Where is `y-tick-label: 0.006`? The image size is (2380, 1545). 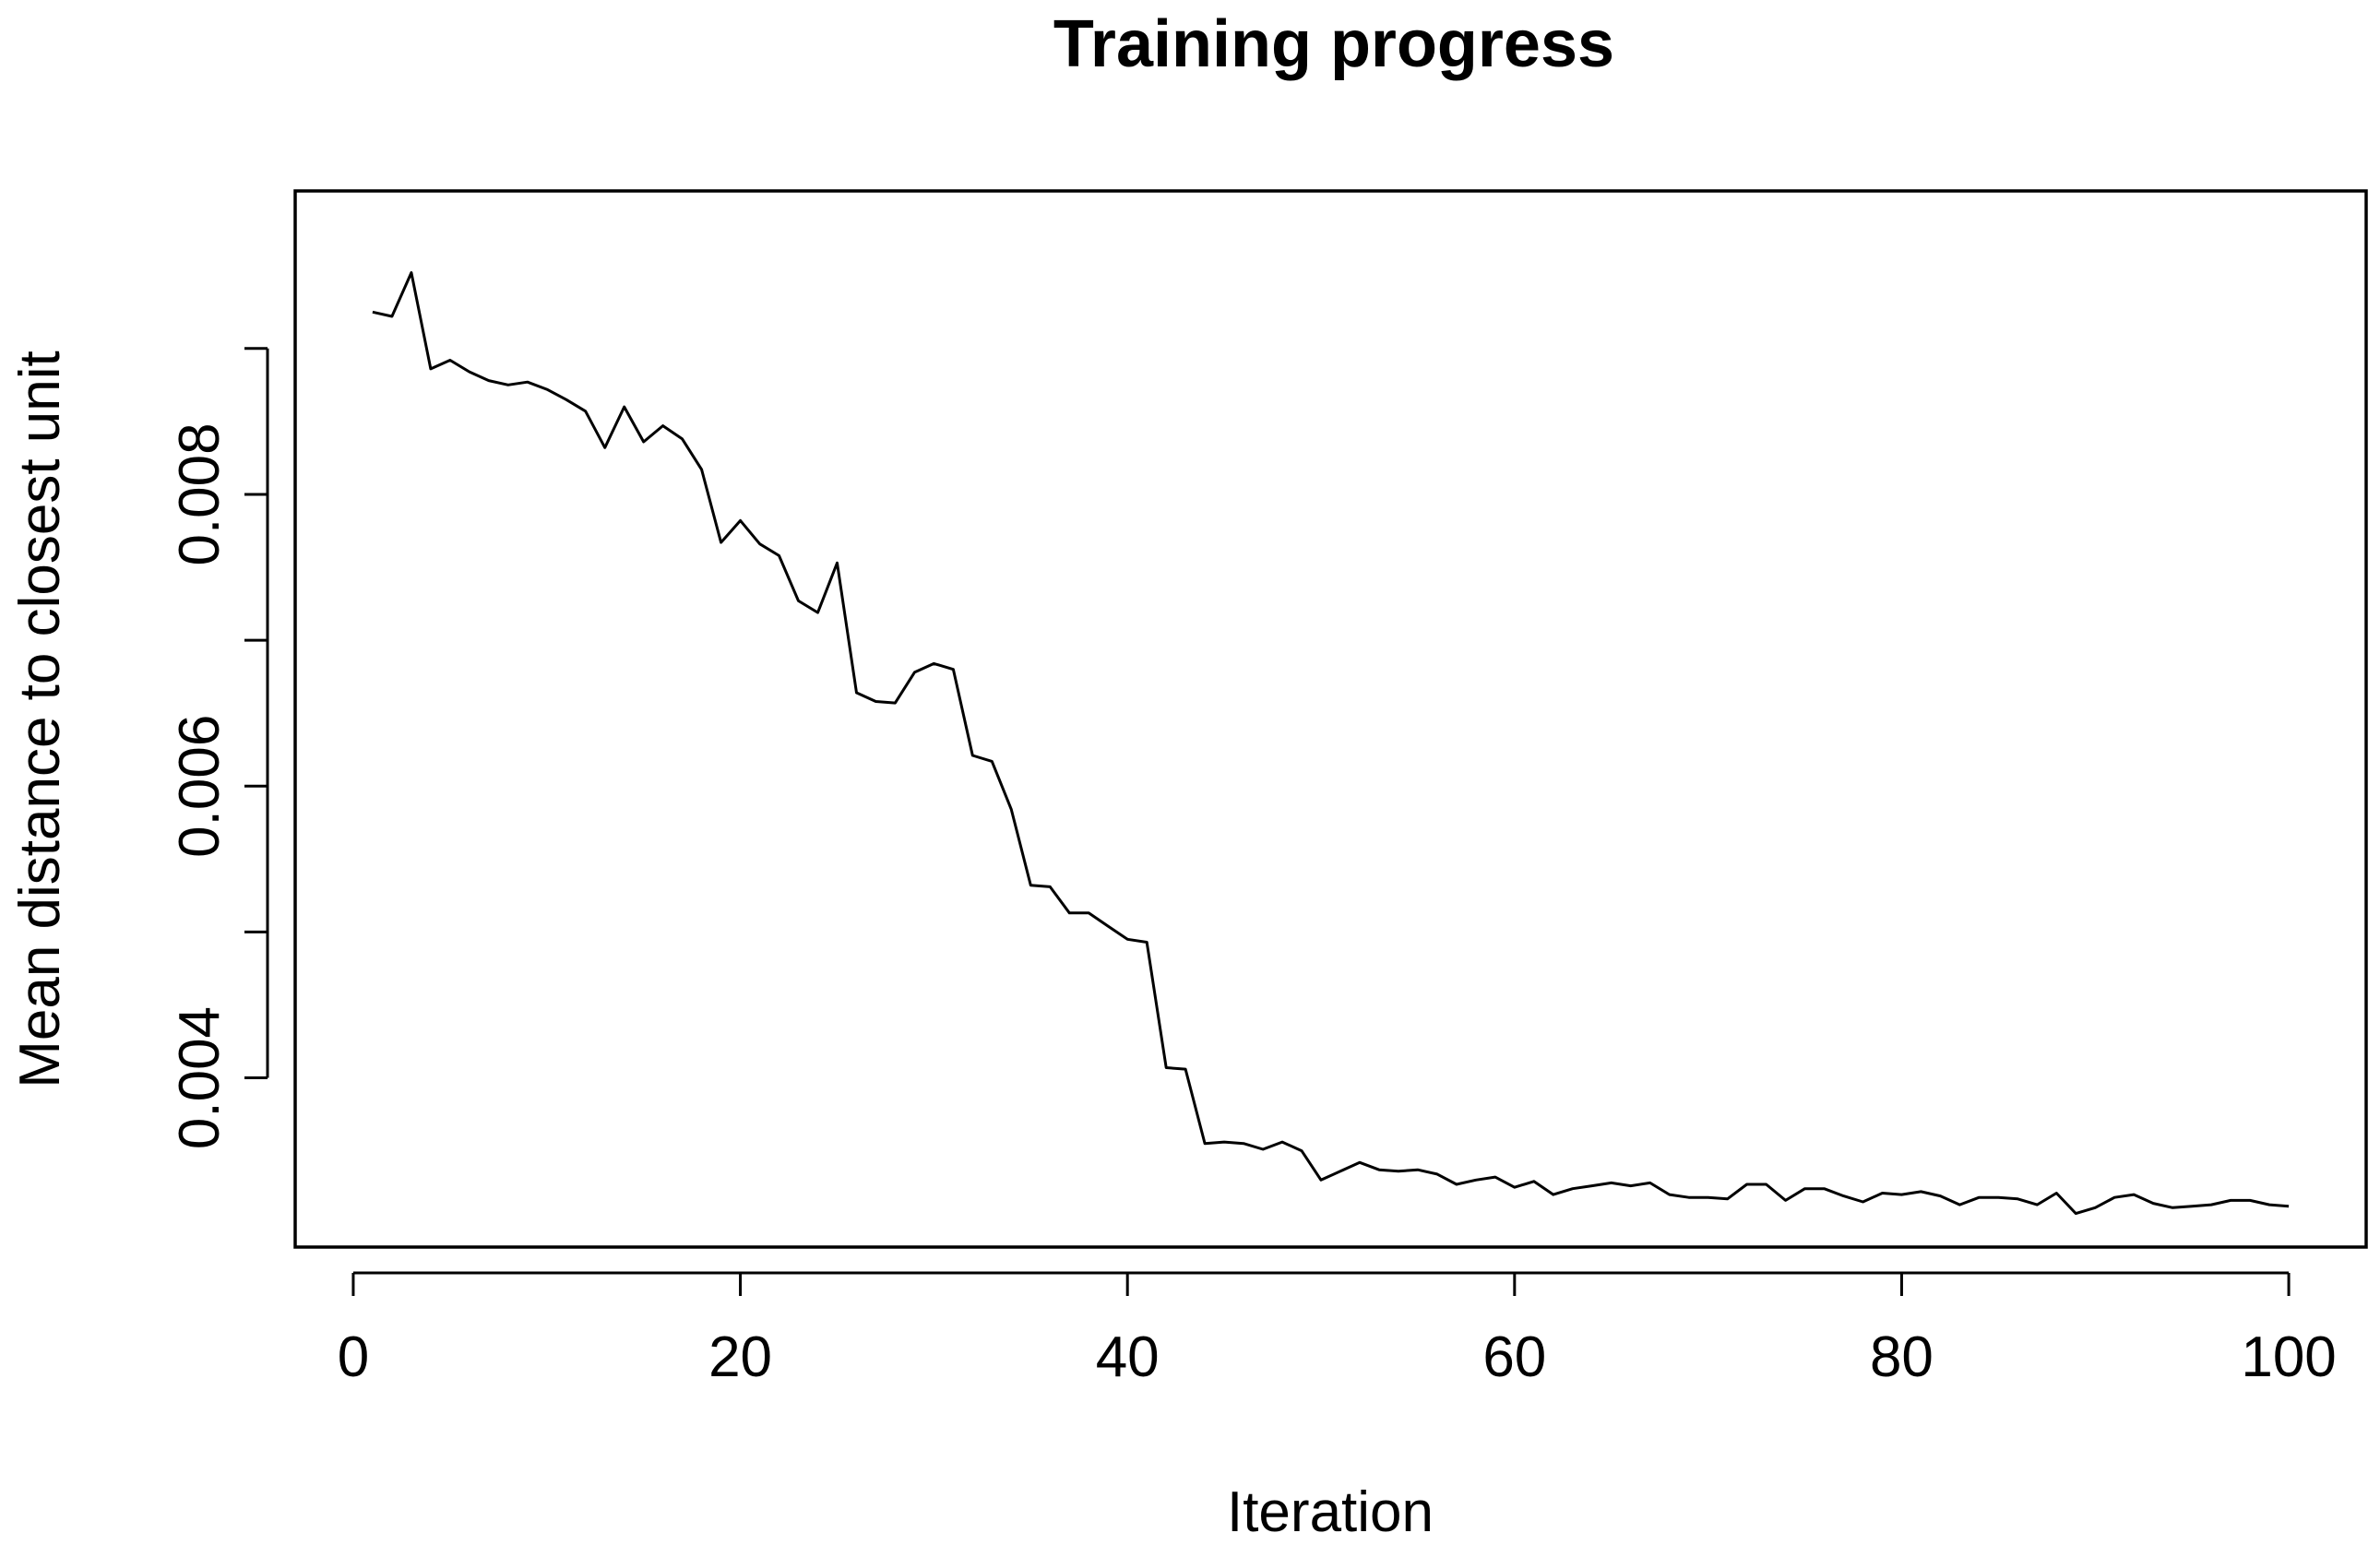 y-tick-label: 0.006 is located at coordinates (200, 787).